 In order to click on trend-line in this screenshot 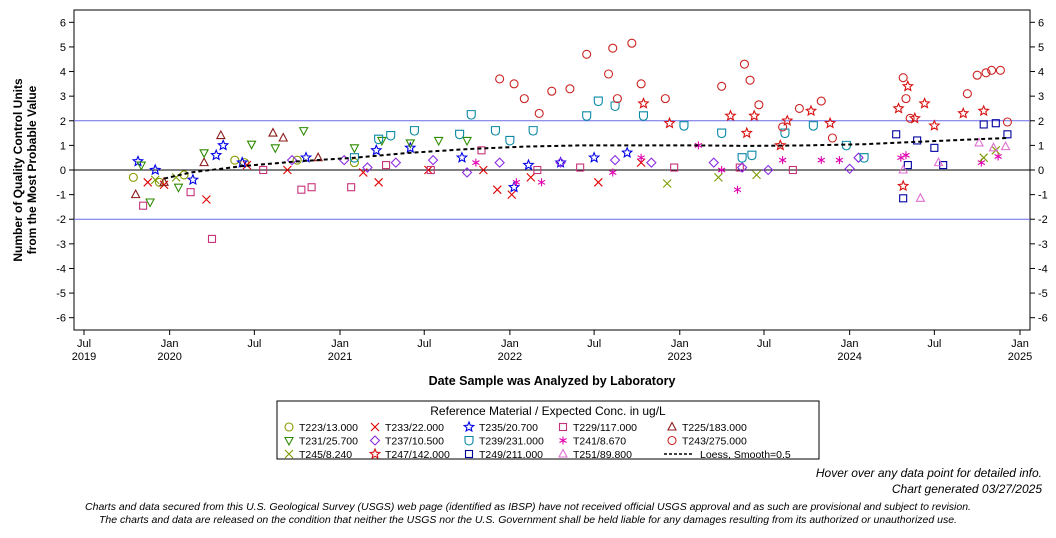, I will do `click(585, 158)`.